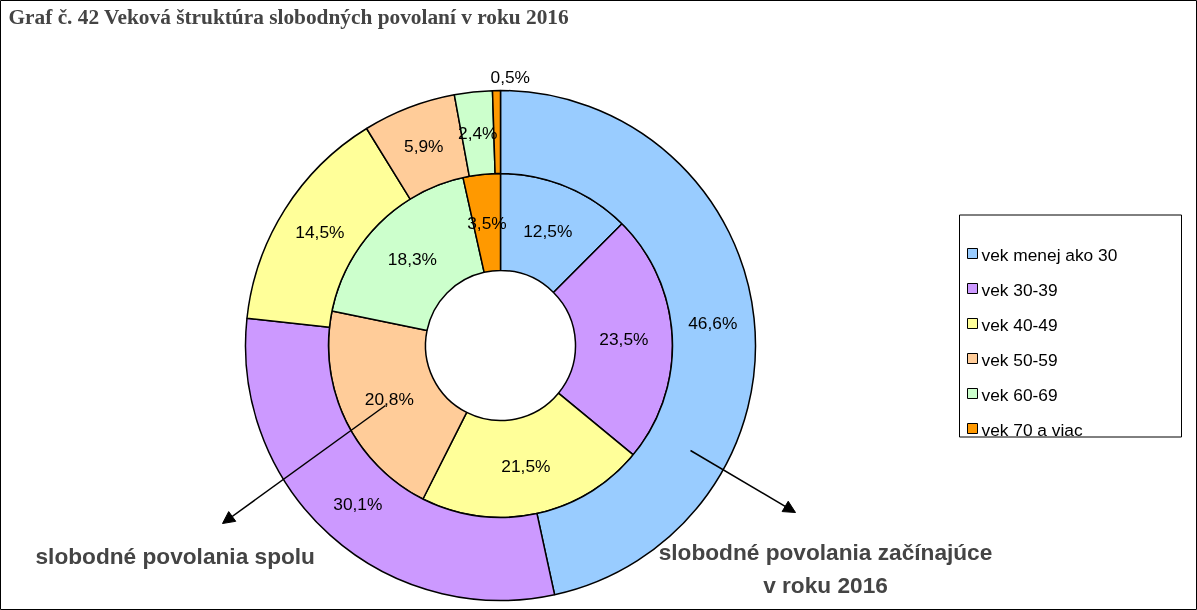  What do you see at coordinates (358, 504) in the screenshot?
I see `data-label: 30,1%` at bounding box center [358, 504].